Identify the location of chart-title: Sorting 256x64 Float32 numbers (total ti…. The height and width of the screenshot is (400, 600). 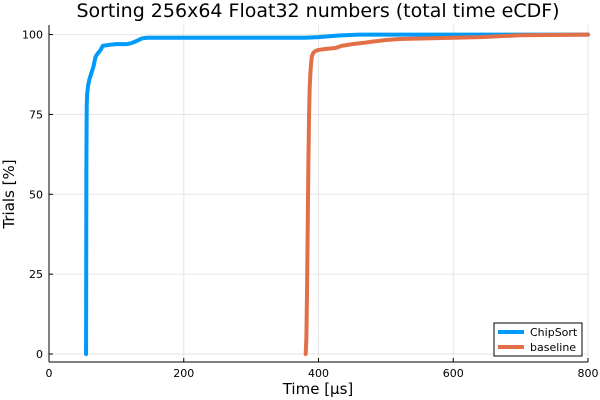
(317, 11).